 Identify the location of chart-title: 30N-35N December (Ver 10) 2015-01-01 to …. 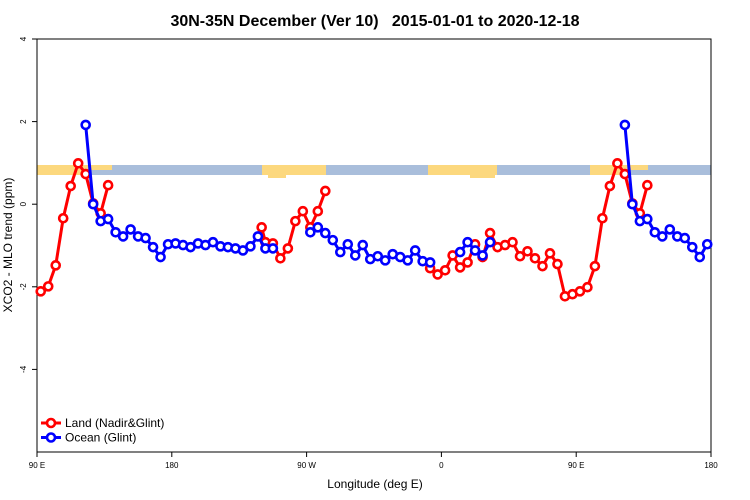
(374, 21).